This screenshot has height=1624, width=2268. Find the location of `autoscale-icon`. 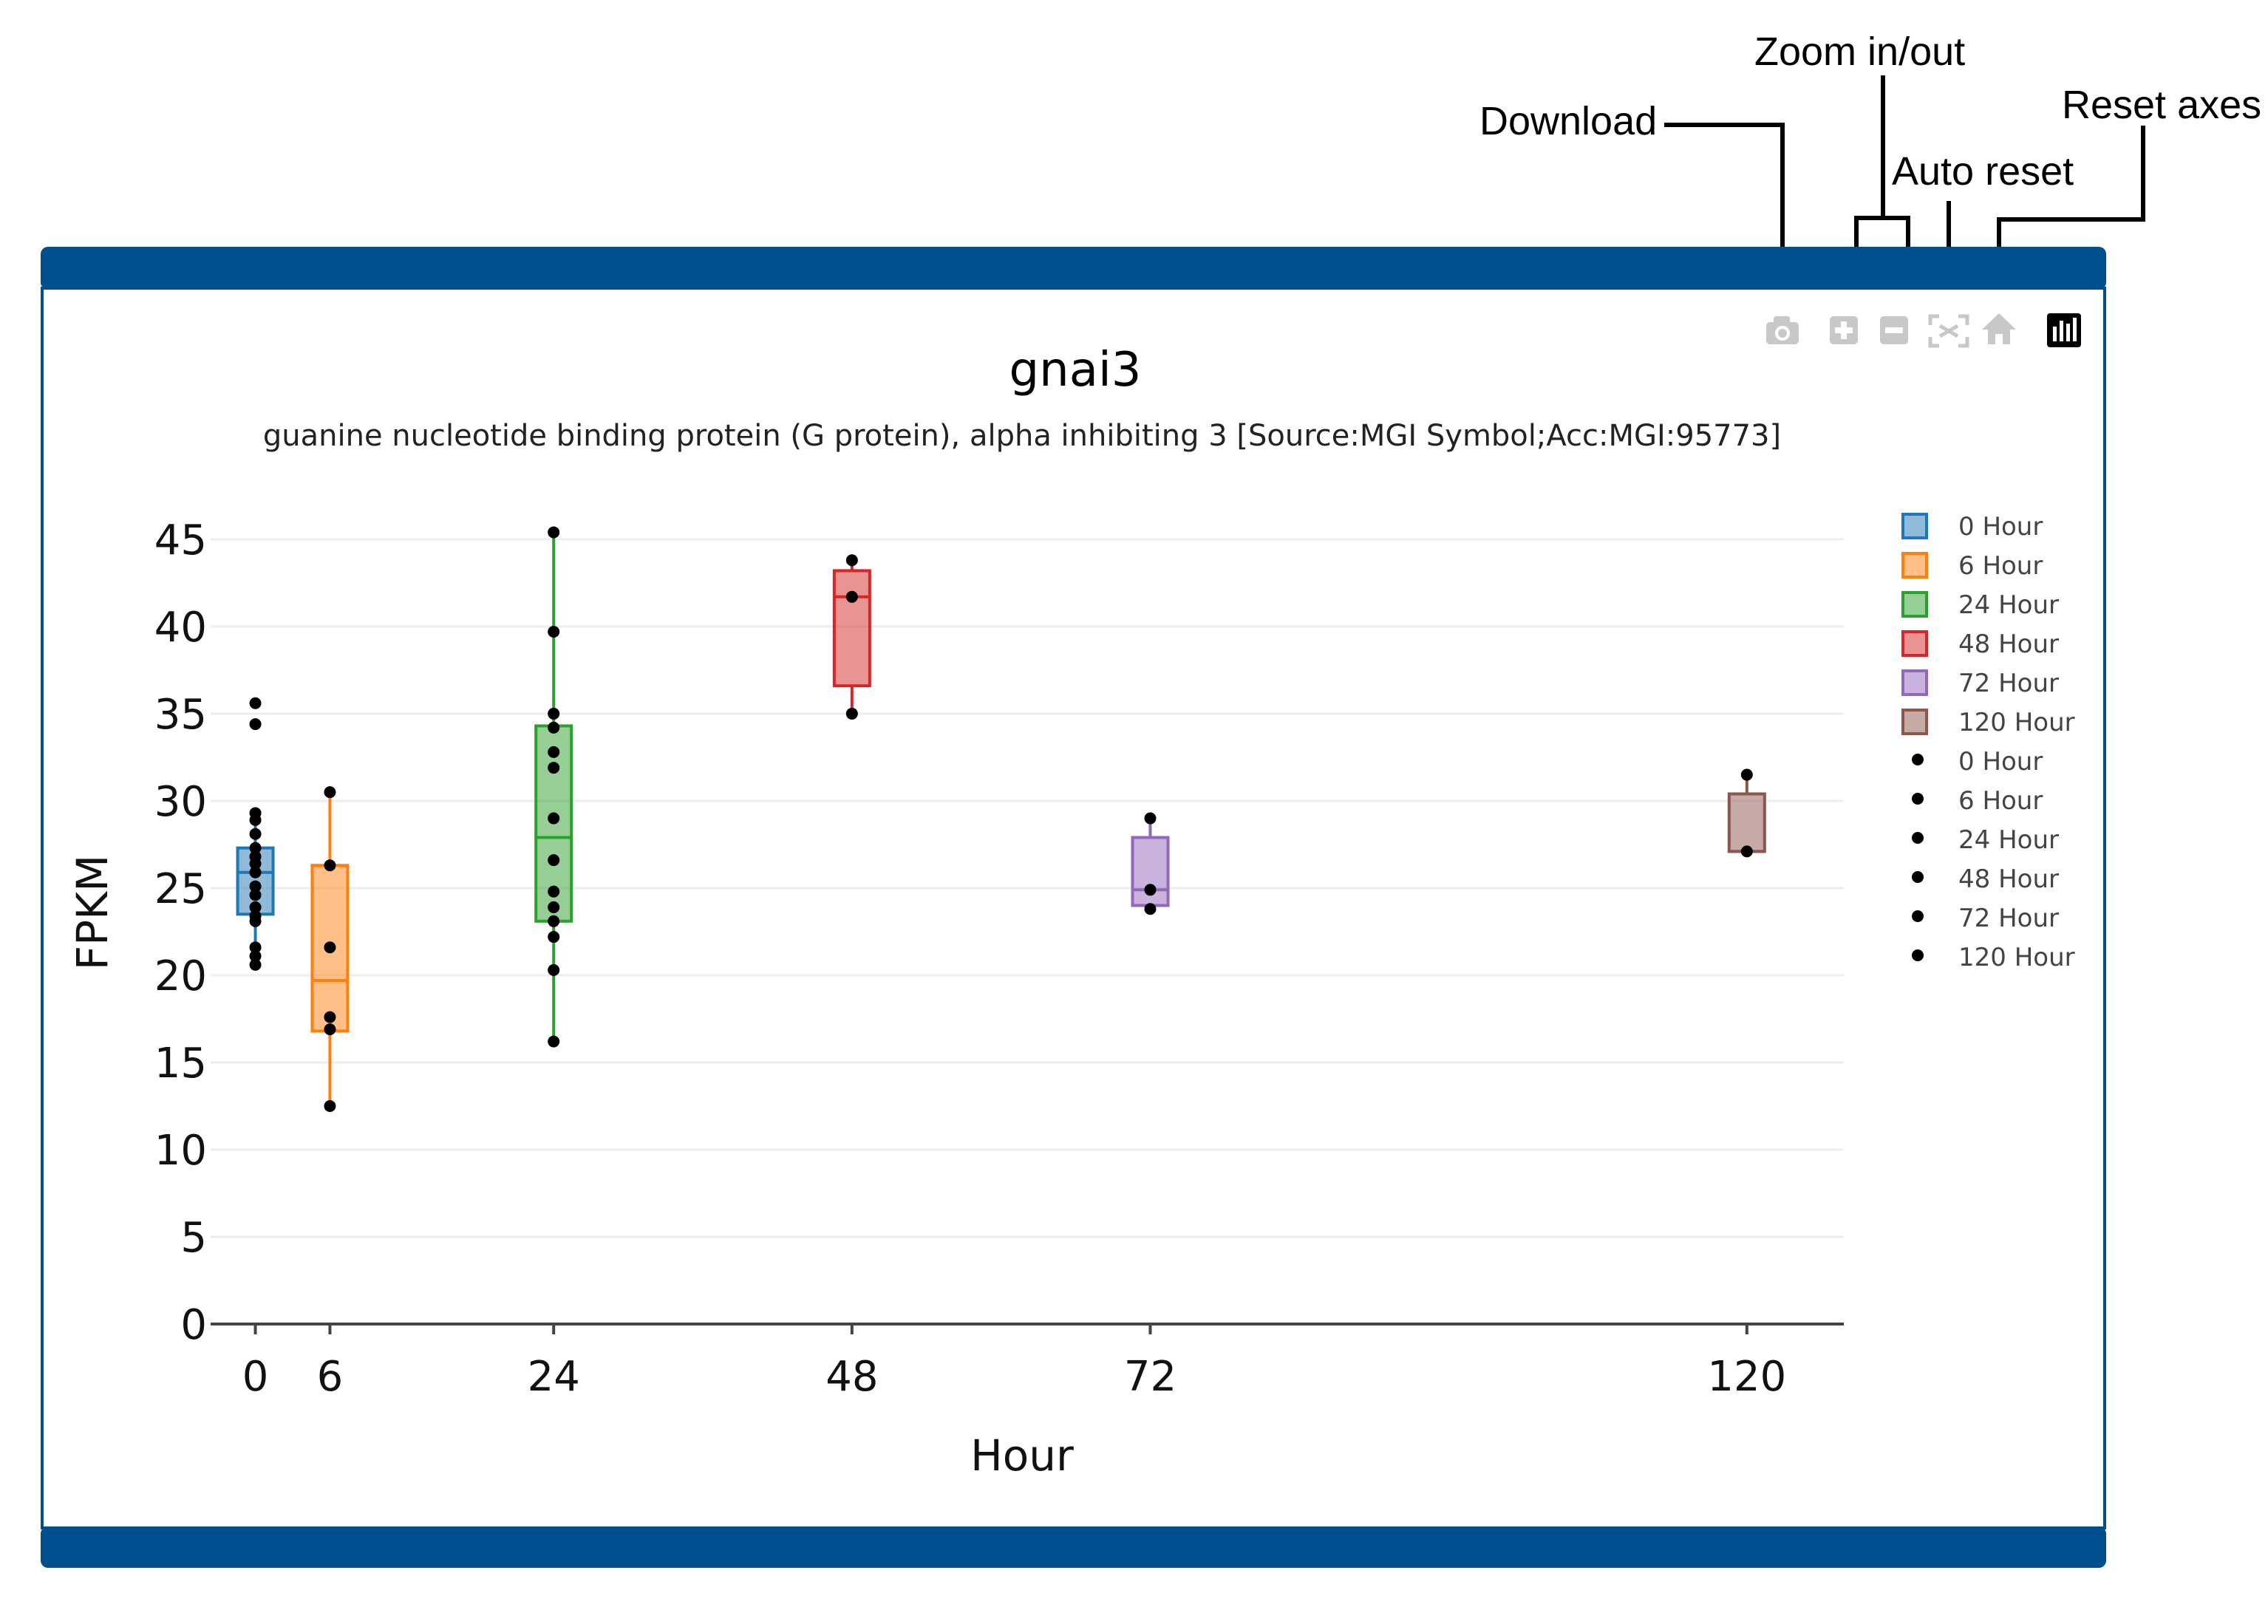

autoscale-icon is located at coordinates (1948, 331).